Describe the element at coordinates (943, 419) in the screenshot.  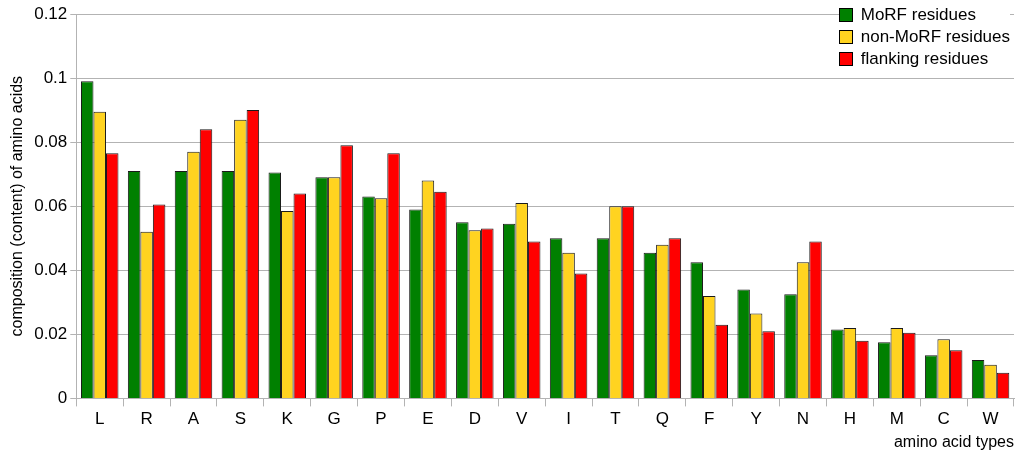
I see `x-tick-label: C` at that location.